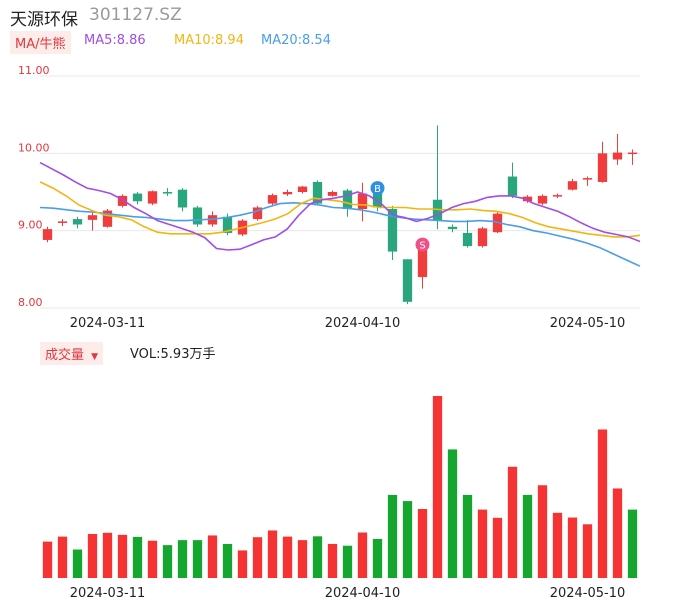 This screenshot has height=606, width=686. What do you see at coordinates (65, 355) in the screenshot?
I see `volume-tag-label: 成交量` at bounding box center [65, 355].